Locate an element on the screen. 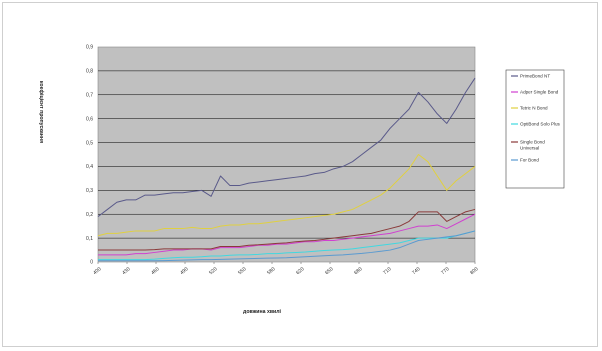 The width and height of the screenshot is (602, 351). x-tick-label: 650 is located at coordinates (329, 271).